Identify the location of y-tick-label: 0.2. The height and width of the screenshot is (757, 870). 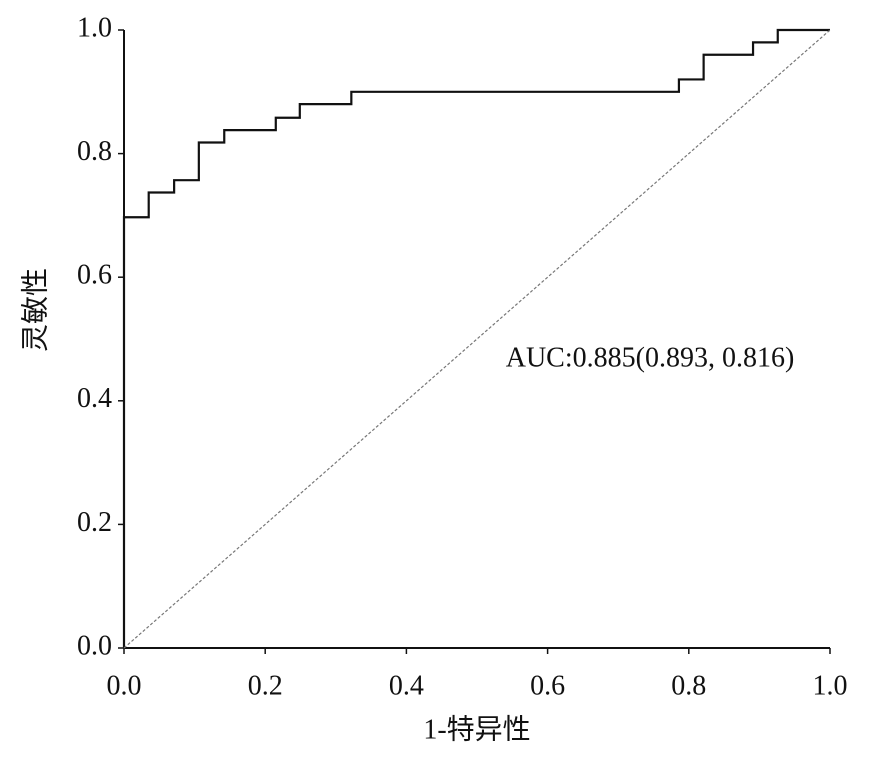
(94, 522).